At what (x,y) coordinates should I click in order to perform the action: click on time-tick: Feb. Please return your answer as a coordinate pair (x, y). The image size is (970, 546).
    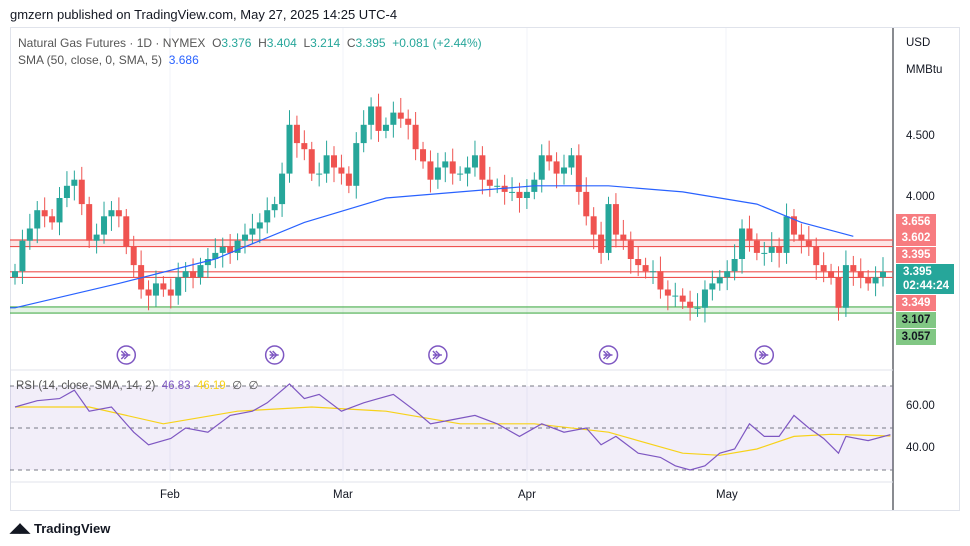
    Looking at the image, I should click on (170, 495).